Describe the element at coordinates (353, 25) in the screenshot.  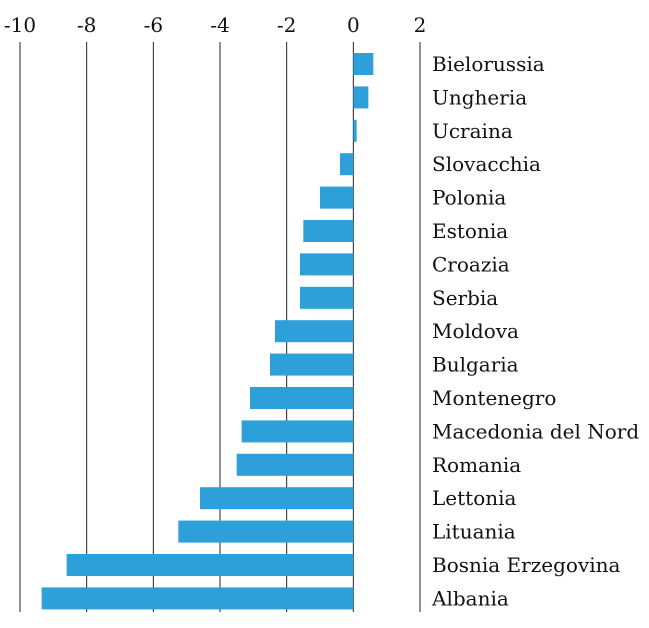
I see `x-tick-label: 0` at that location.